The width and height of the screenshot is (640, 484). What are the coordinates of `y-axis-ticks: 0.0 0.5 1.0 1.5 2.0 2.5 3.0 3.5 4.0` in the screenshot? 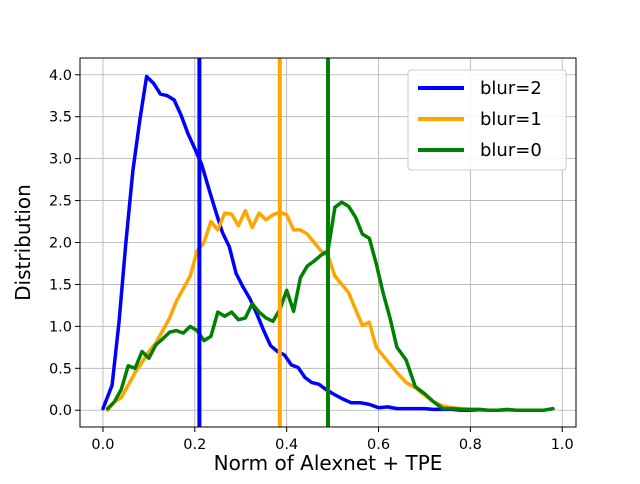 It's located at (64, 243).